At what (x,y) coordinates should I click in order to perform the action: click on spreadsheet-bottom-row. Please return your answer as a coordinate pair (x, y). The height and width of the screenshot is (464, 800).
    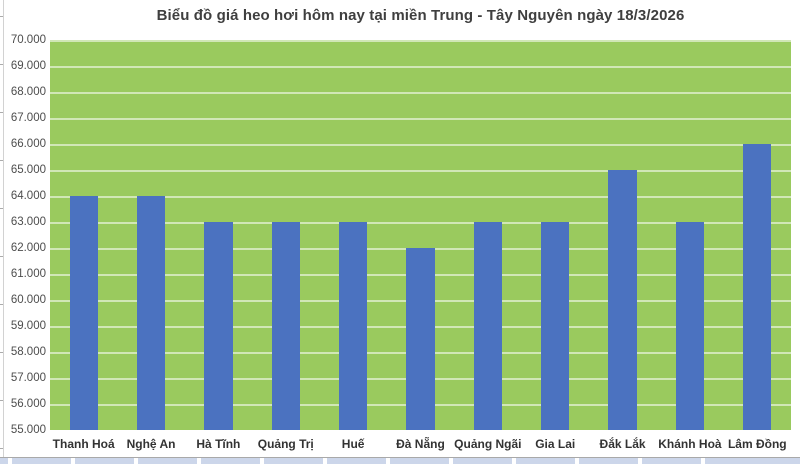
    Looking at the image, I should click on (400, 460).